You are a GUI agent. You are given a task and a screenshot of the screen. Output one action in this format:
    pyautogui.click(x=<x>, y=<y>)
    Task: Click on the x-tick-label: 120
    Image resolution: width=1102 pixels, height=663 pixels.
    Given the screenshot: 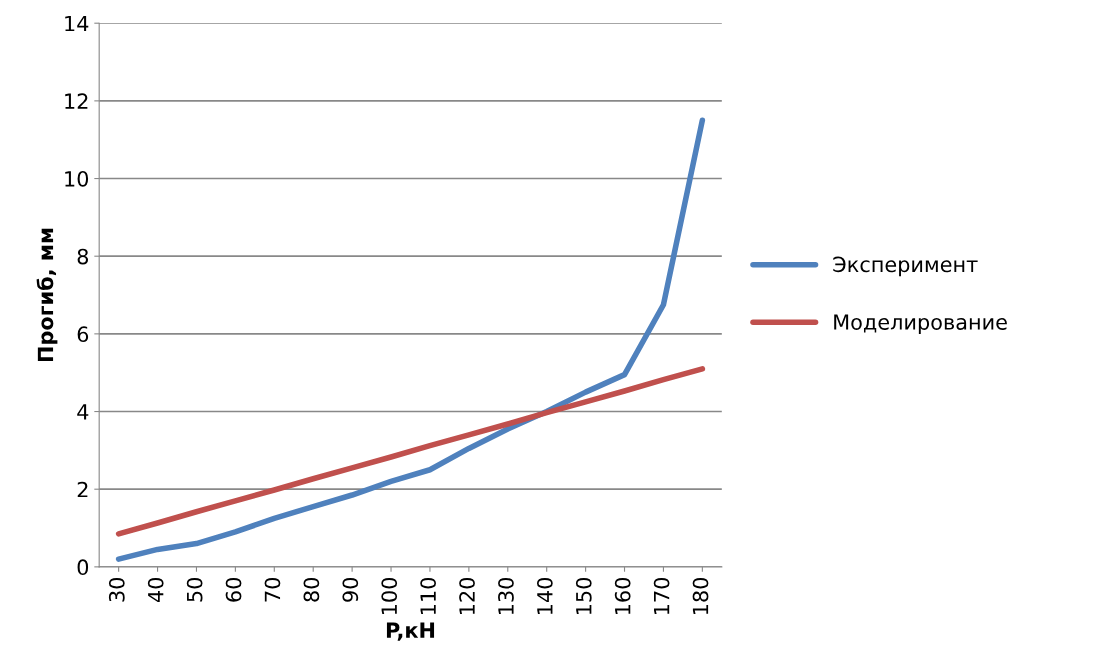 What is the action you would take?
    pyautogui.click(x=467, y=596)
    